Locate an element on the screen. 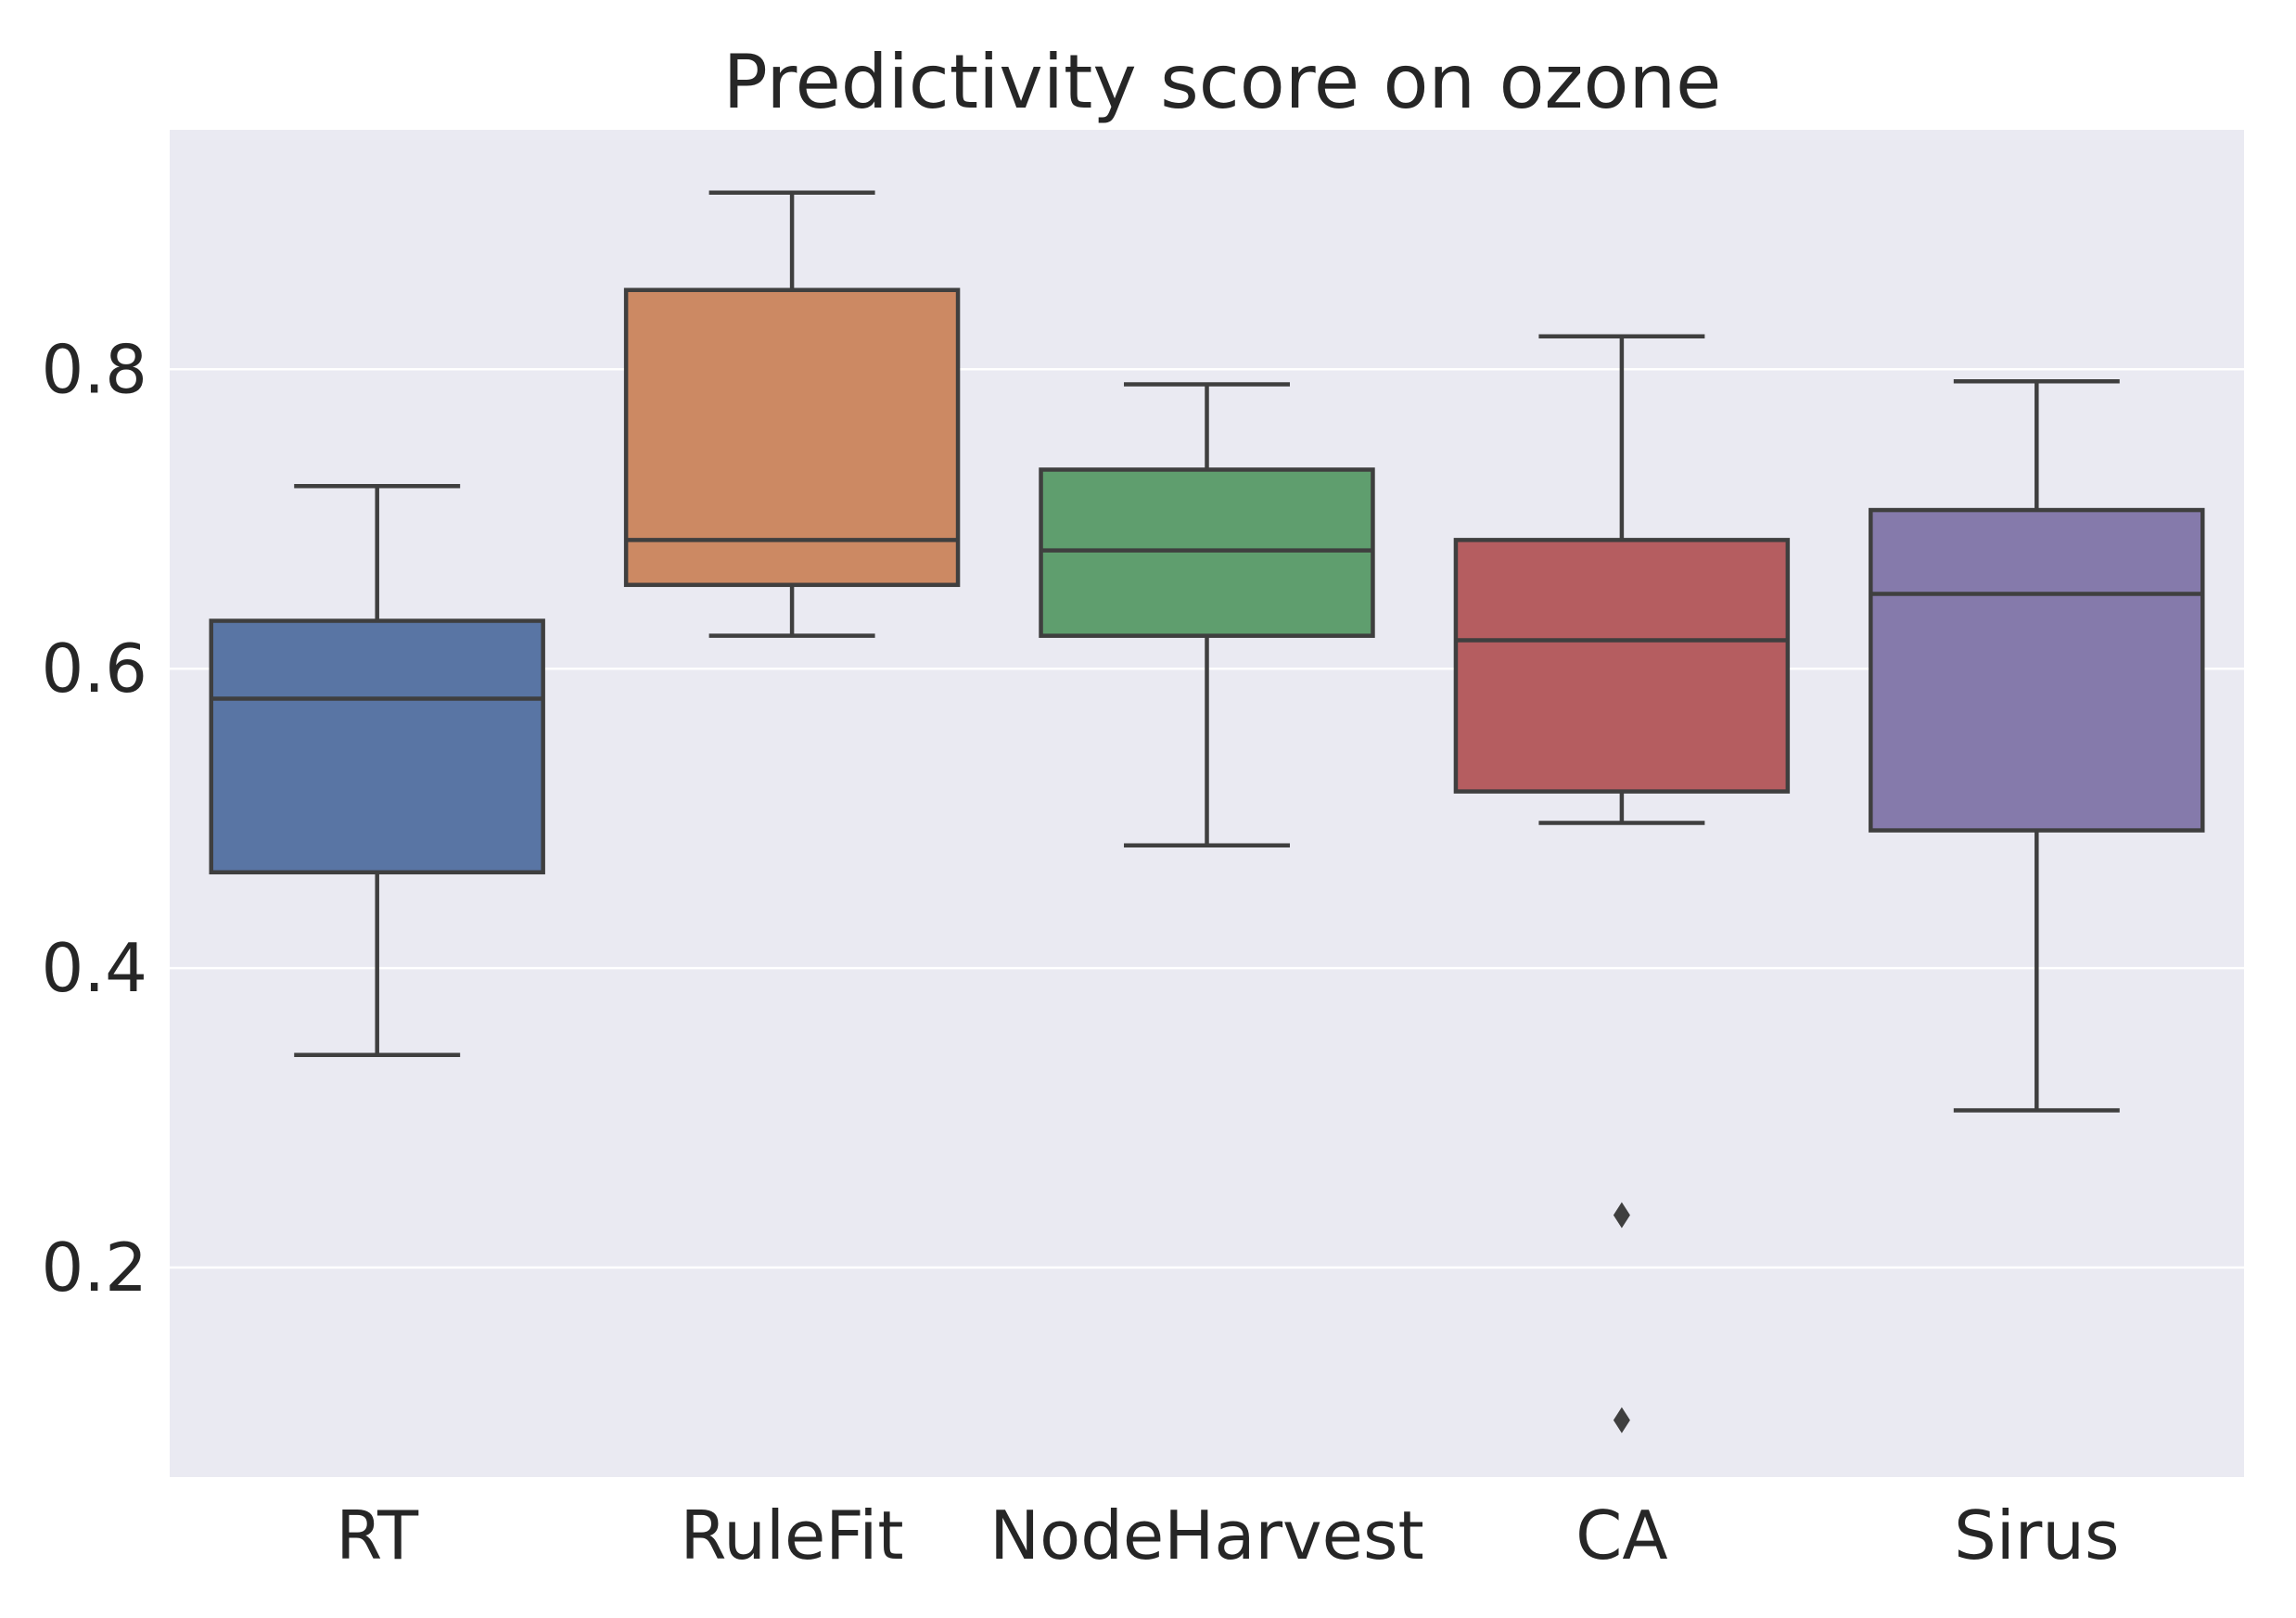 The height and width of the screenshot is (1618, 2296). box-sirus is located at coordinates (2037, 745).